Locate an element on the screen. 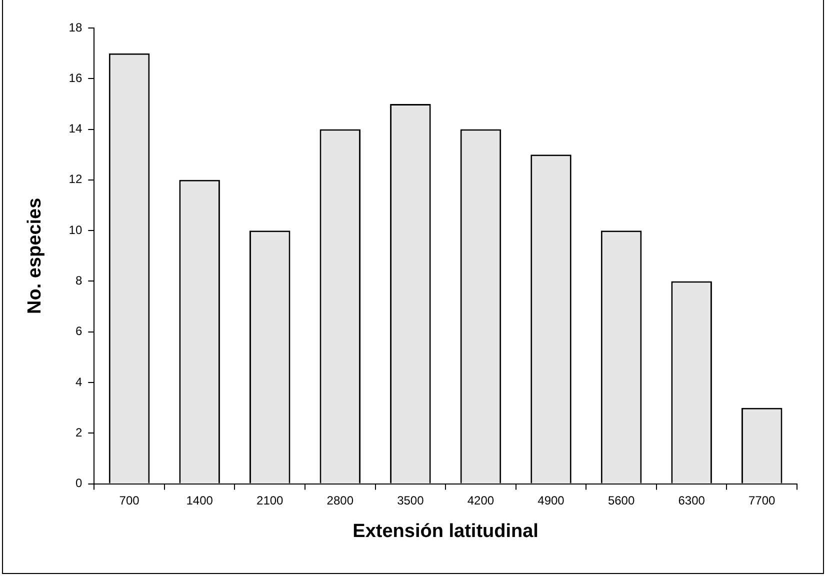 The width and height of the screenshot is (825, 577). y-tick-label: 8 is located at coordinates (78, 281).